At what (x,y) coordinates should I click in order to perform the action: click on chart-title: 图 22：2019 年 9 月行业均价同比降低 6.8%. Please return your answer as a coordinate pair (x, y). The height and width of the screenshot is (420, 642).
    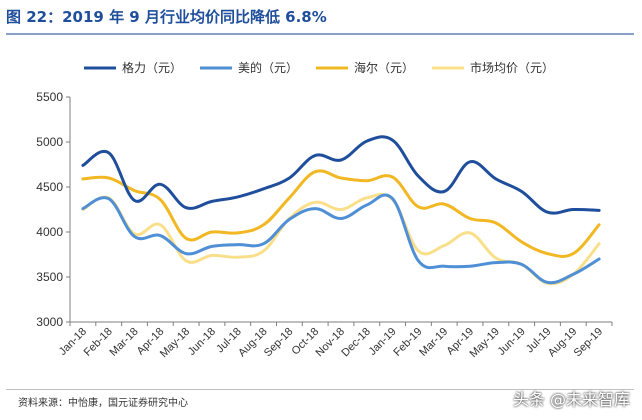
    Looking at the image, I should click on (166, 17).